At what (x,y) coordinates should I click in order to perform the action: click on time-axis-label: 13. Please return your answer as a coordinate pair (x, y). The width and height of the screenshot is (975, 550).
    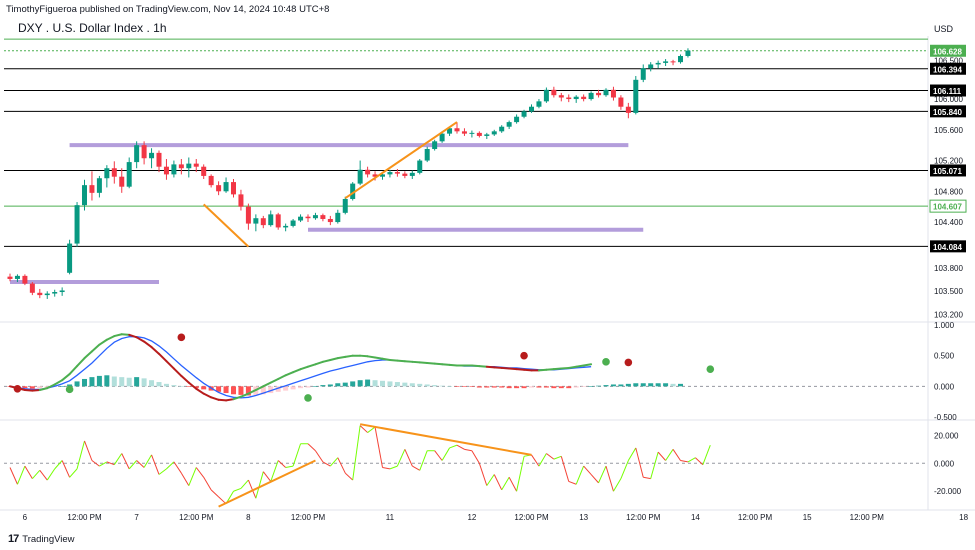
    Looking at the image, I should click on (583, 517).